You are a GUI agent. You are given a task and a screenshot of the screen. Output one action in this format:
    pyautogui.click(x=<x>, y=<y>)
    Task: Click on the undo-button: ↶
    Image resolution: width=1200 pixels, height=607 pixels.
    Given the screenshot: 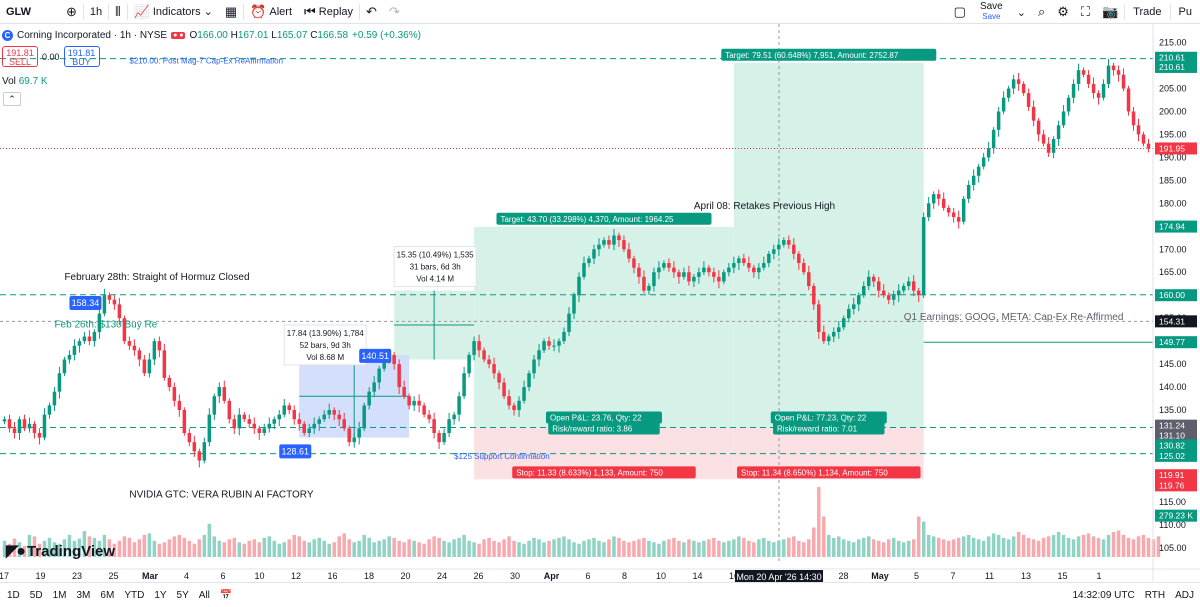 What is the action you would take?
    pyautogui.click(x=371, y=12)
    